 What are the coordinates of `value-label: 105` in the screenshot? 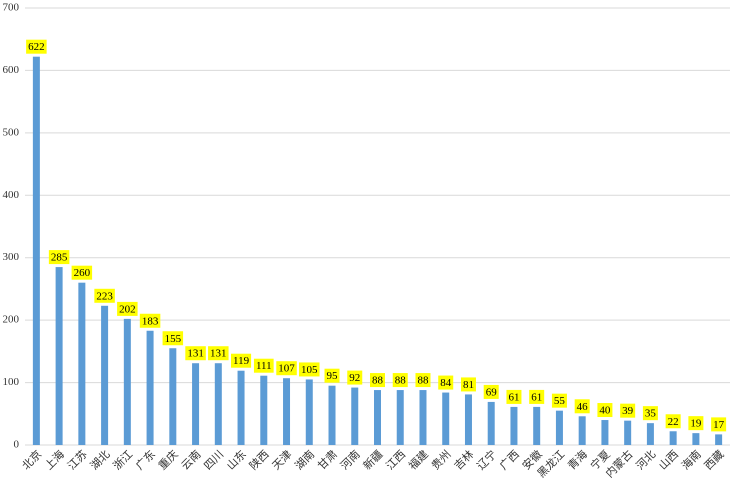 It's located at (309, 370).